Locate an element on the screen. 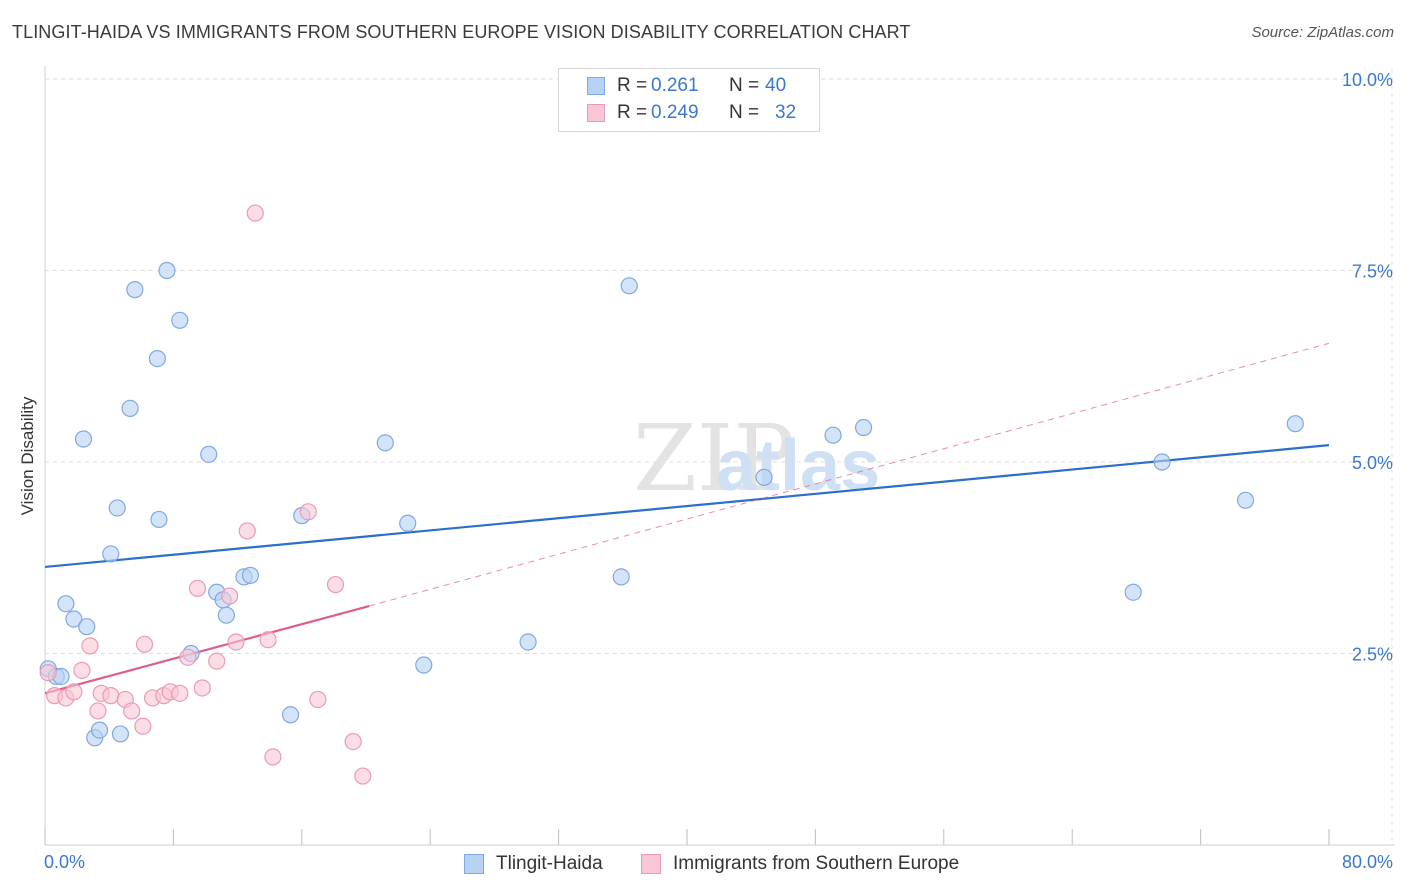 The image size is (1406, 892). legend-item-tlingit: Tlingit-Haida is located at coordinates (533, 864).